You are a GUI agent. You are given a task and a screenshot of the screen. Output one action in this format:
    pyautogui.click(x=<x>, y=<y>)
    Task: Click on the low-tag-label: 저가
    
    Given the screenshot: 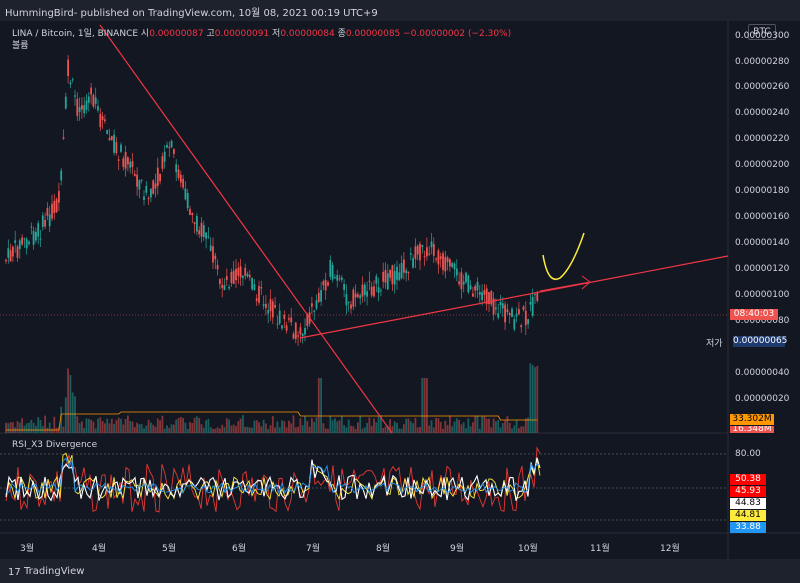 What is the action you would take?
    pyautogui.click(x=714, y=344)
    